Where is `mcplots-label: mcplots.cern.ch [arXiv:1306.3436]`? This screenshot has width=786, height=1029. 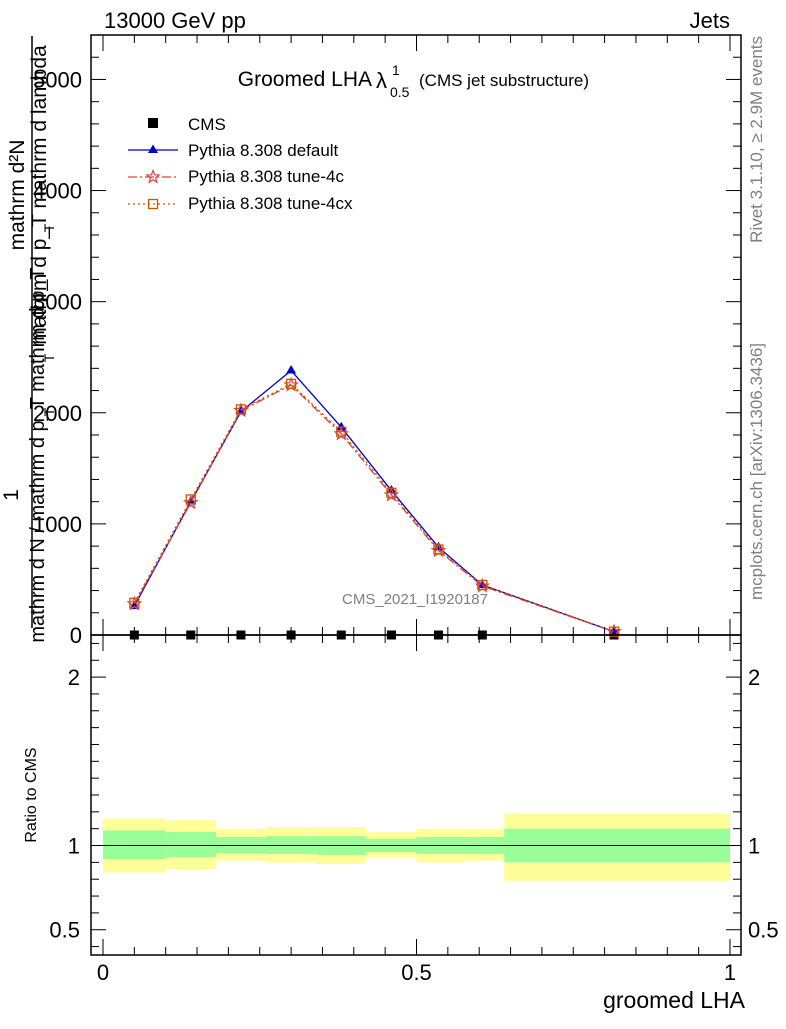
mcplots-label: mcplots.cern.ch [arXiv:1306.3436] is located at coordinates (756, 471).